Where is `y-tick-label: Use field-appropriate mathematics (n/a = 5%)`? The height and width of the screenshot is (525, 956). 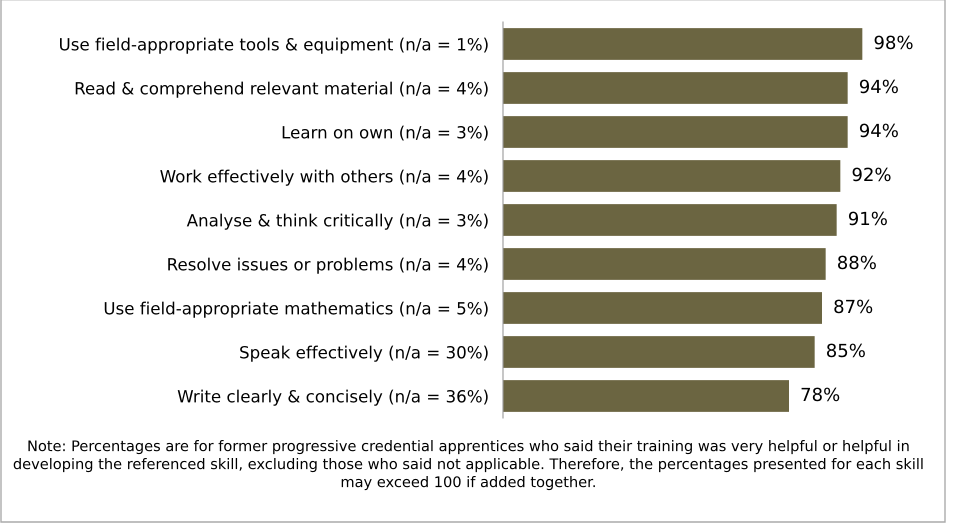
y-tick-label: Use field-appropriate mathematics (n/a = 5%) is located at coordinates (296, 310).